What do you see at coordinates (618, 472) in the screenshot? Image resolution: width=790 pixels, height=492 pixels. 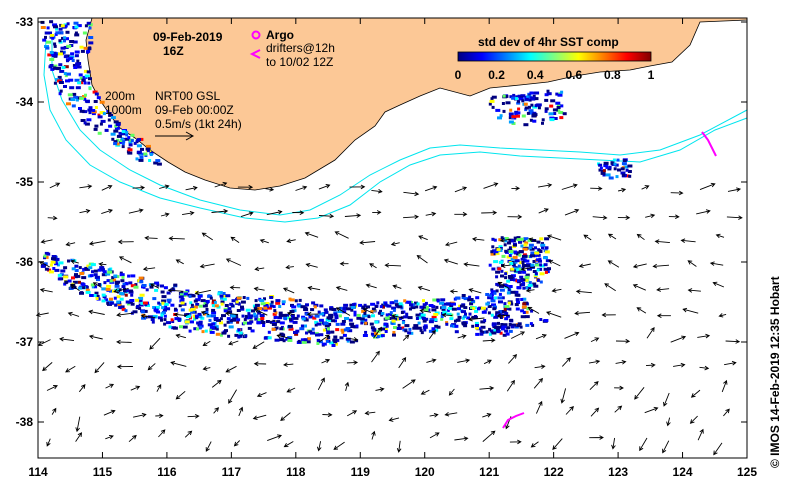 I see `x-tick-label: 123` at bounding box center [618, 472].